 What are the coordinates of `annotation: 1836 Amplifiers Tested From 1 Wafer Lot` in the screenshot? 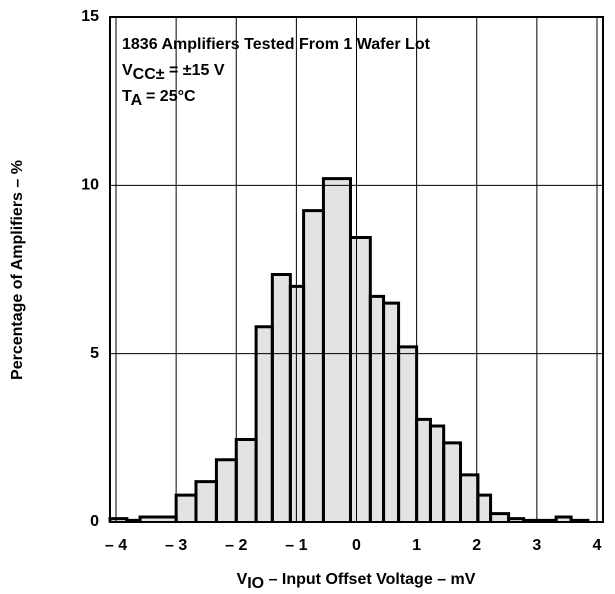 It's located at (276, 44).